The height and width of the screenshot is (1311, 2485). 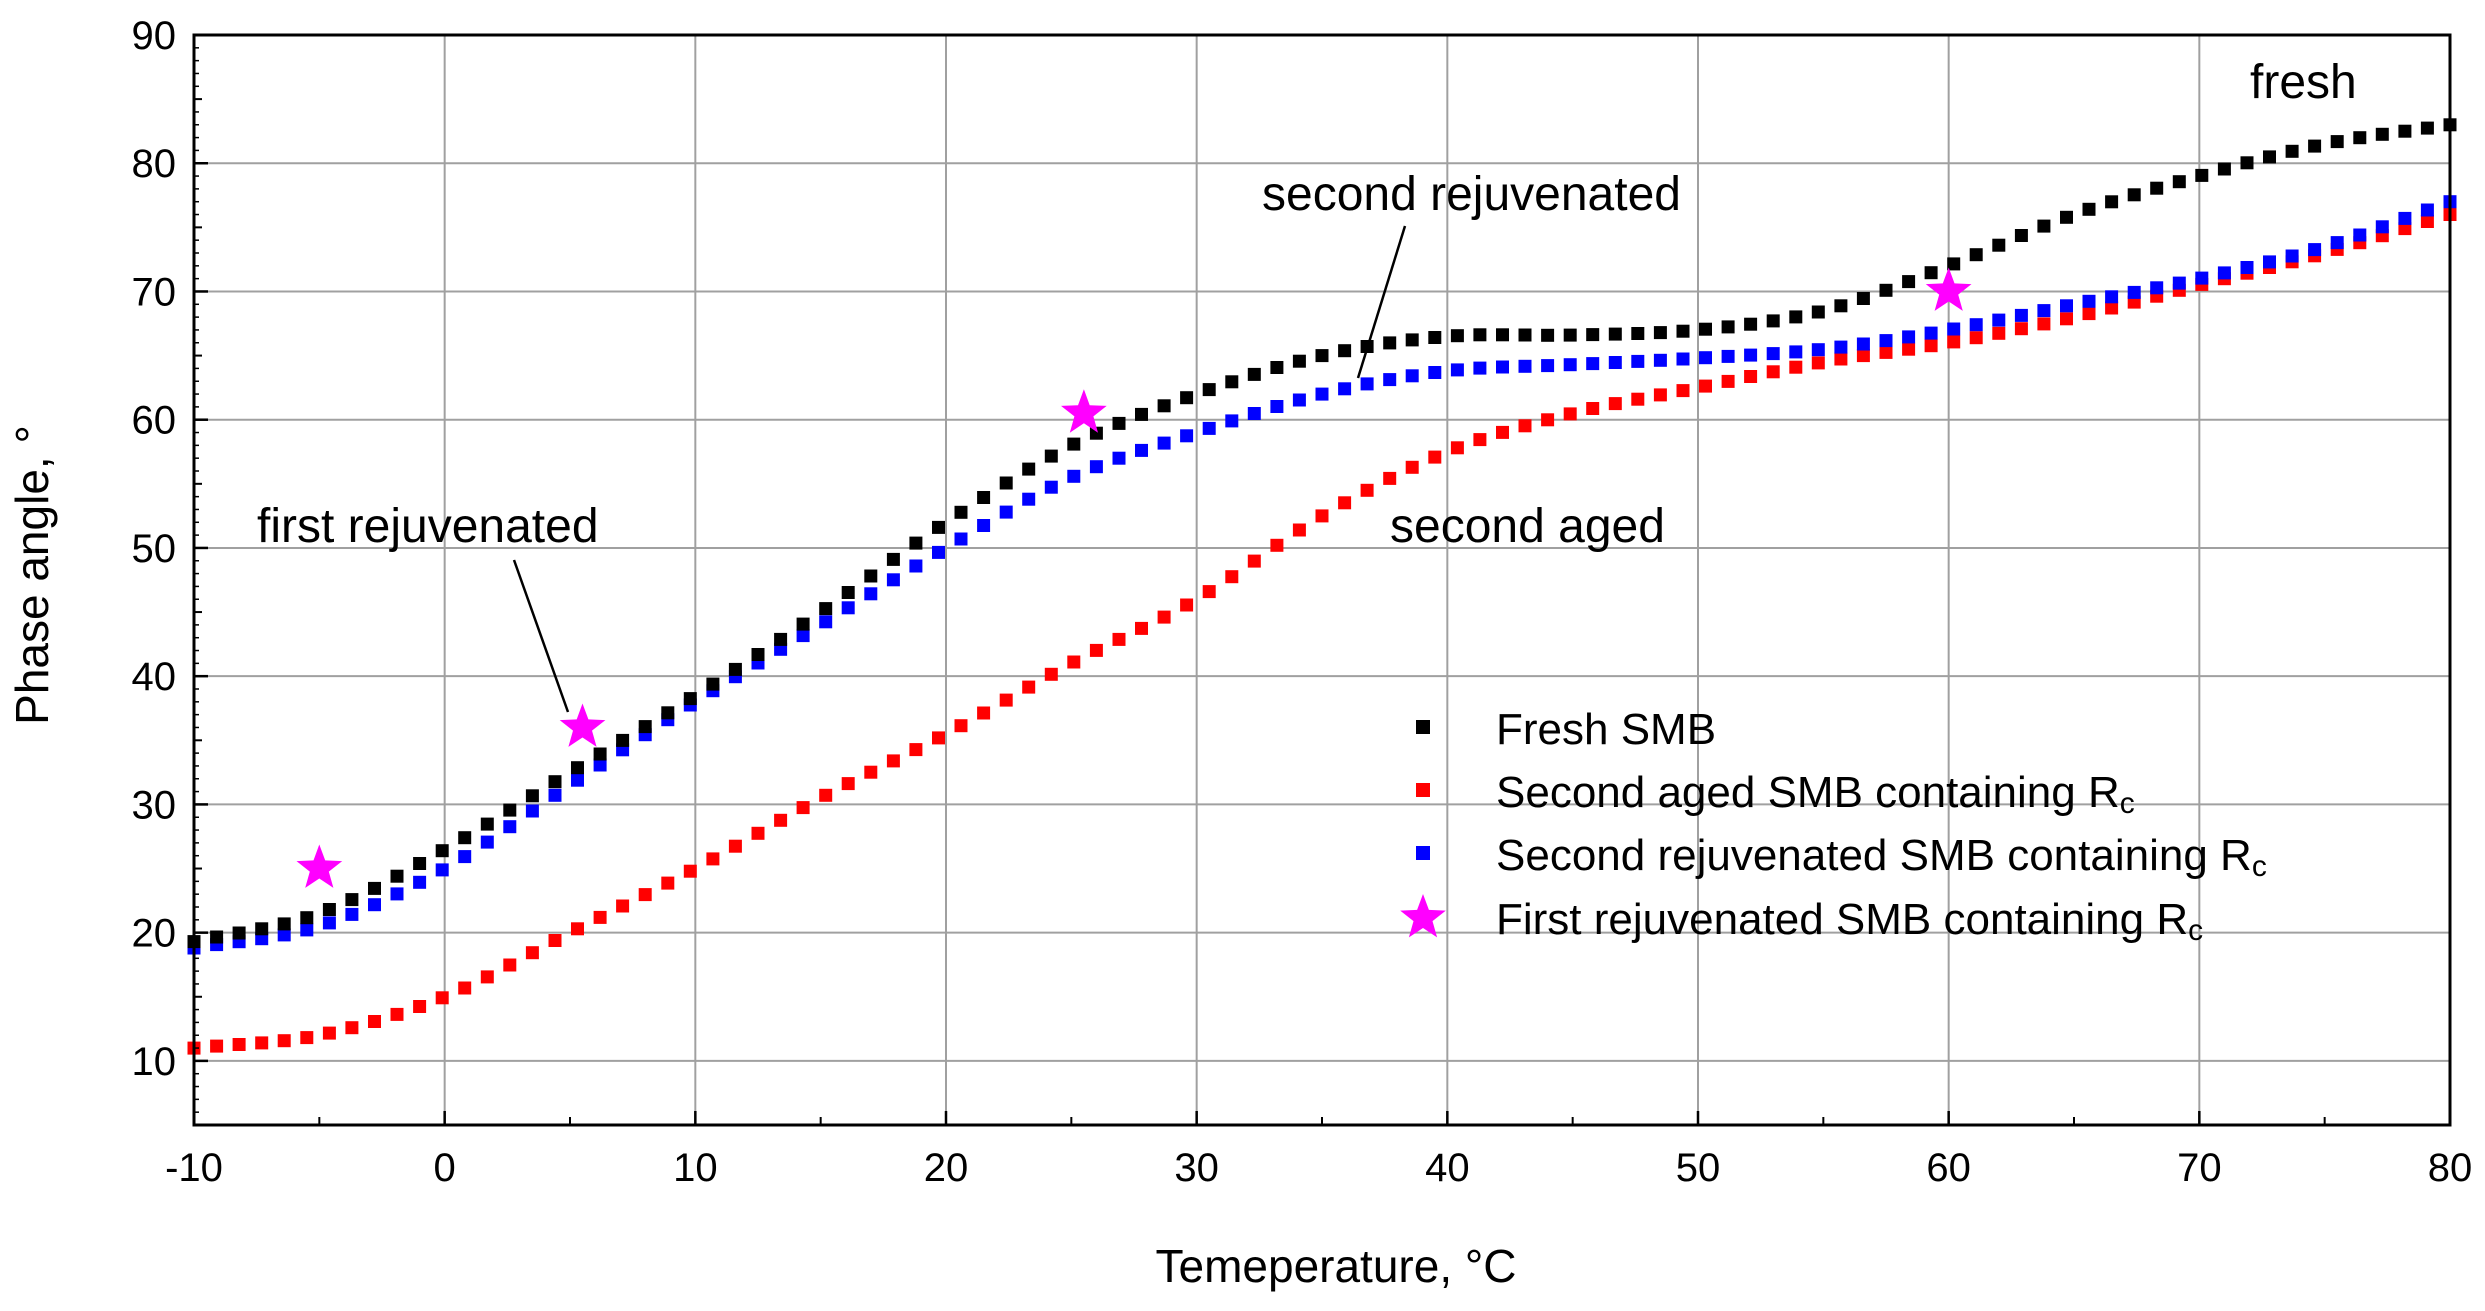 I want to click on y-tick-label: 20, so click(x=154, y=934).